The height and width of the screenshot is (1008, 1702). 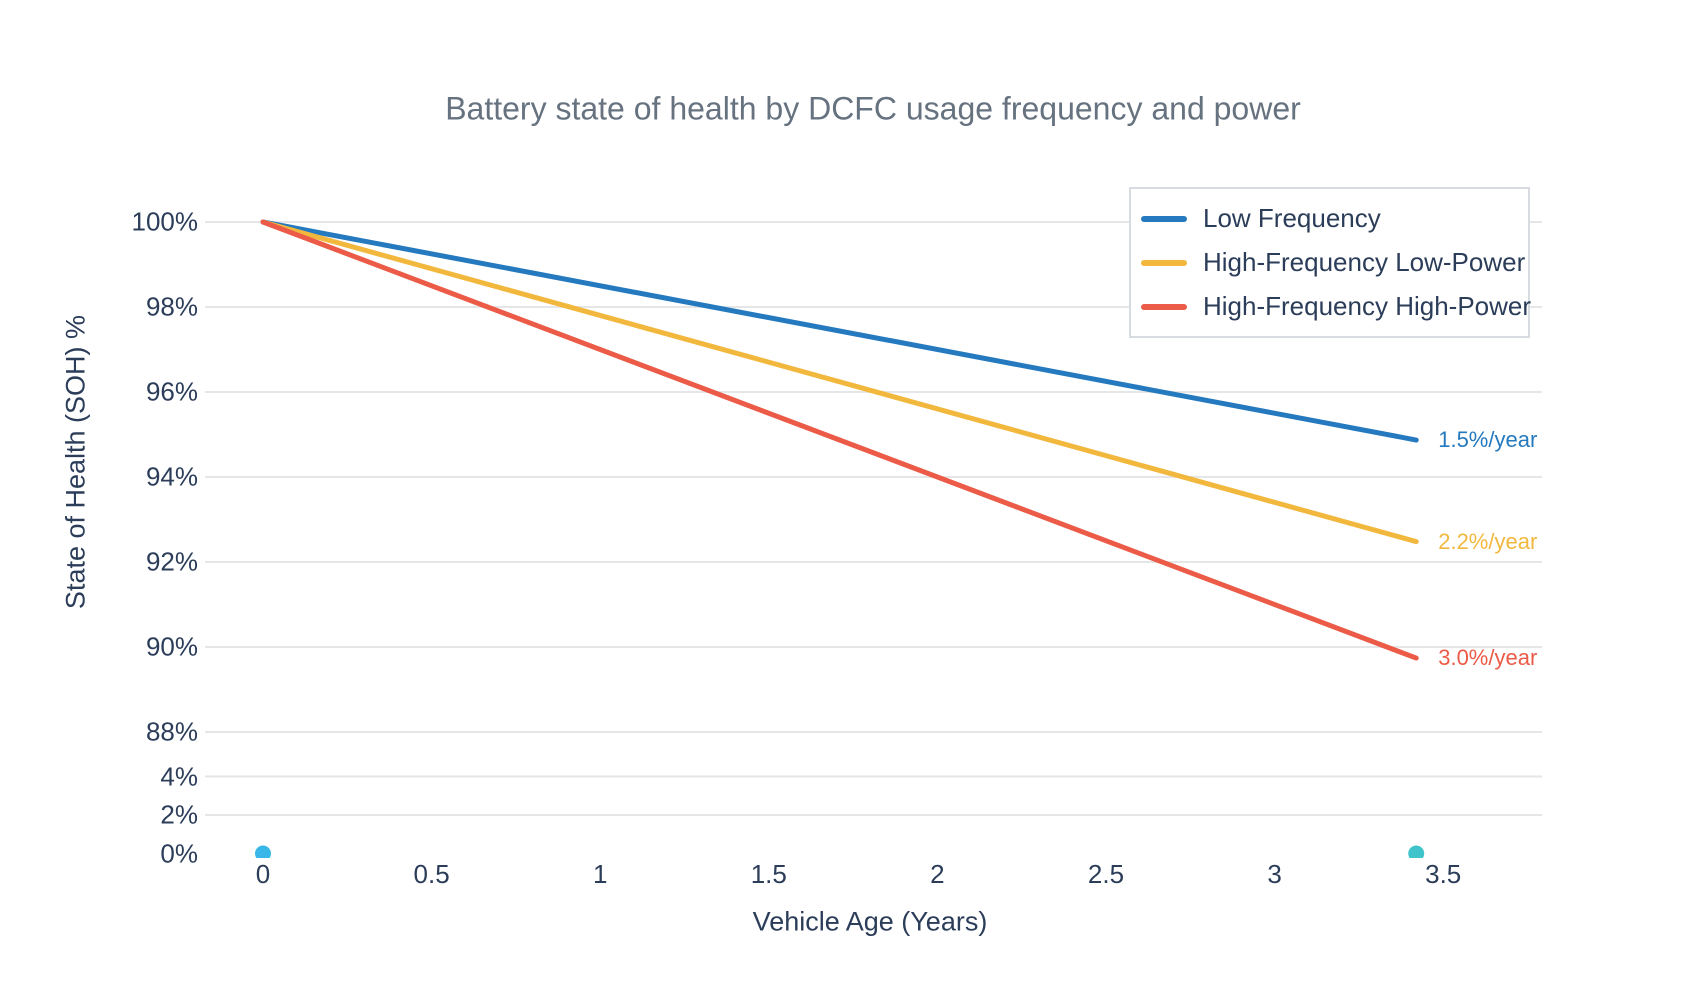 What do you see at coordinates (171, 391) in the screenshot?
I see `y-tick-label: 96%` at bounding box center [171, 391].